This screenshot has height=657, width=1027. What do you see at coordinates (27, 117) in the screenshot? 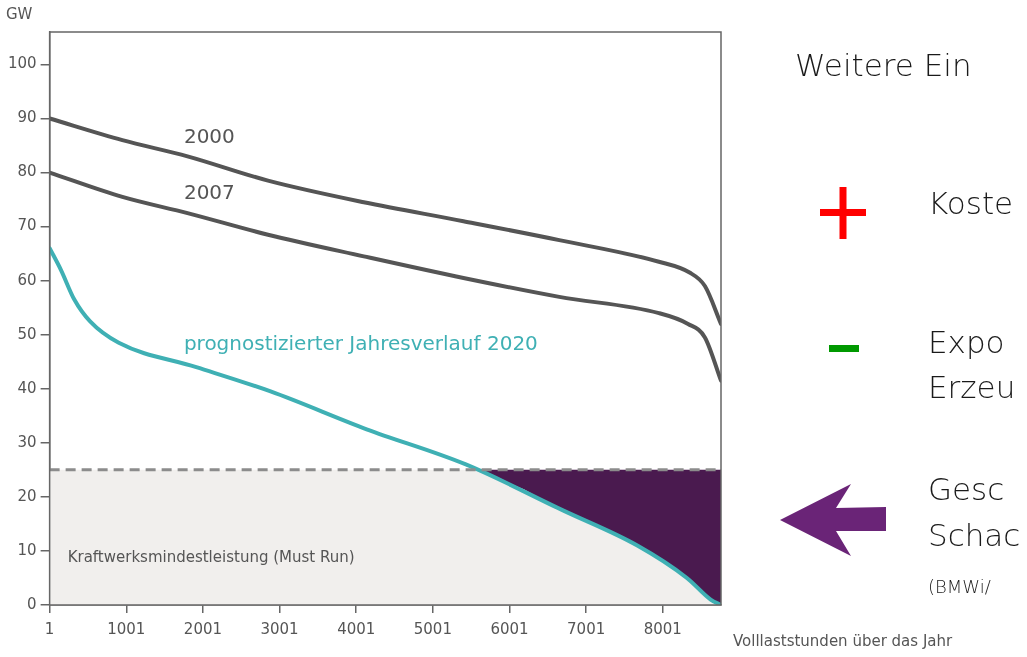
I see `y-tick-label: 90` at bounding box center [27, 117].